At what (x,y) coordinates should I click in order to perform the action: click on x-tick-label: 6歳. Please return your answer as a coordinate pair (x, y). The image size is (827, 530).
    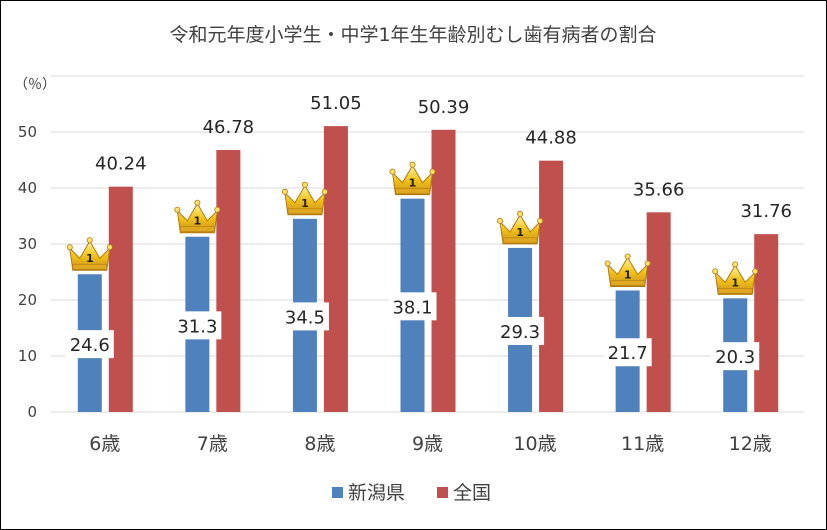
    Looking at the image, I should click on (104, 444).